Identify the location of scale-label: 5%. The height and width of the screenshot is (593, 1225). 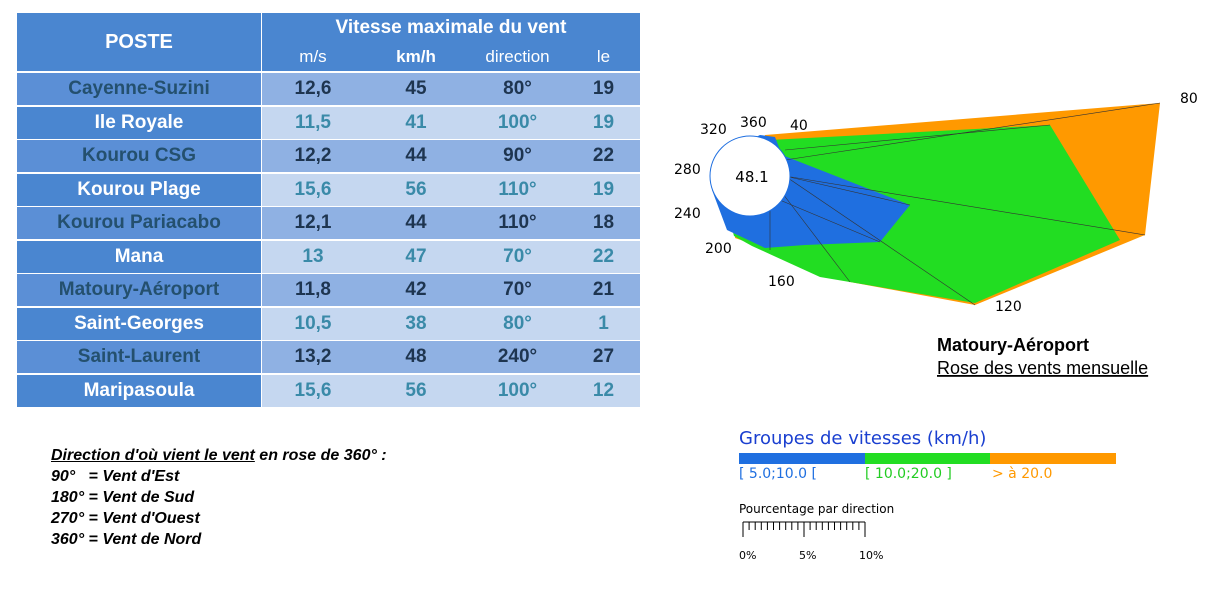
(807, 555).